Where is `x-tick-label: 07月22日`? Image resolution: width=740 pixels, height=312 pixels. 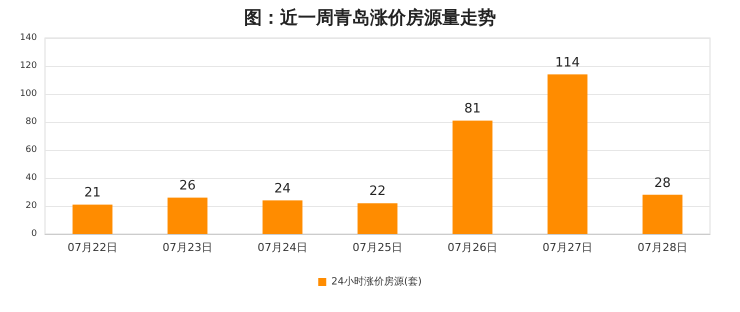
x-tick-label: 07月22日 is located at coordinates (93, 247).